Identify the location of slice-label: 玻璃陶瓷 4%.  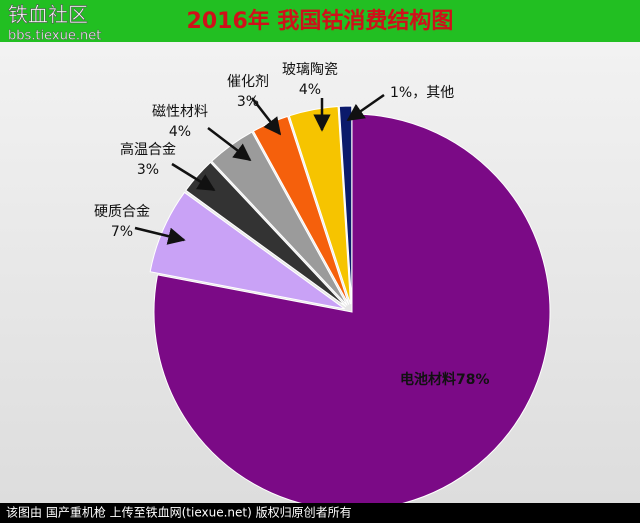
(310, 79).